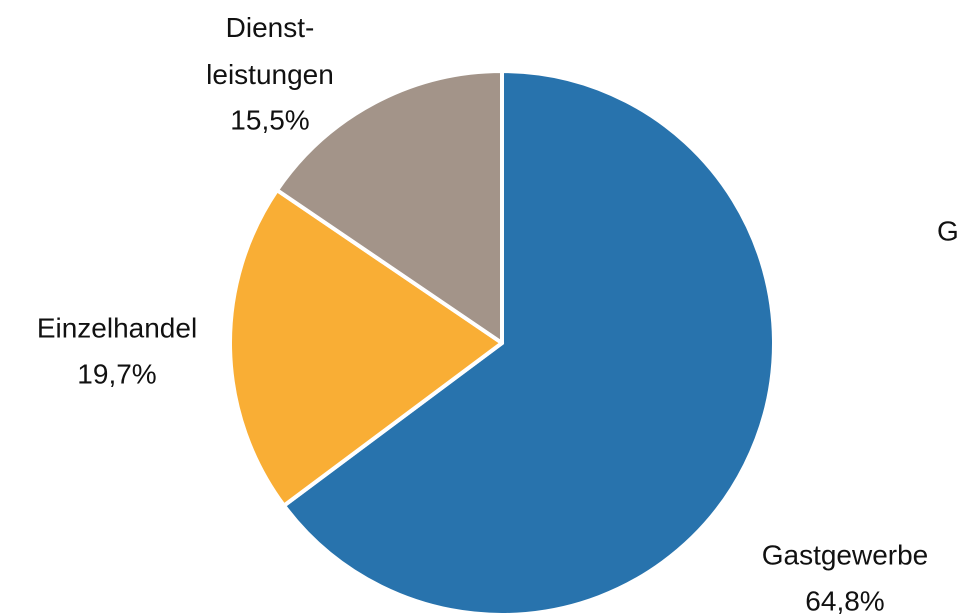 The width and height of the screenshot is (957, 615). I want to click on pie-slice, so click(389, 207).